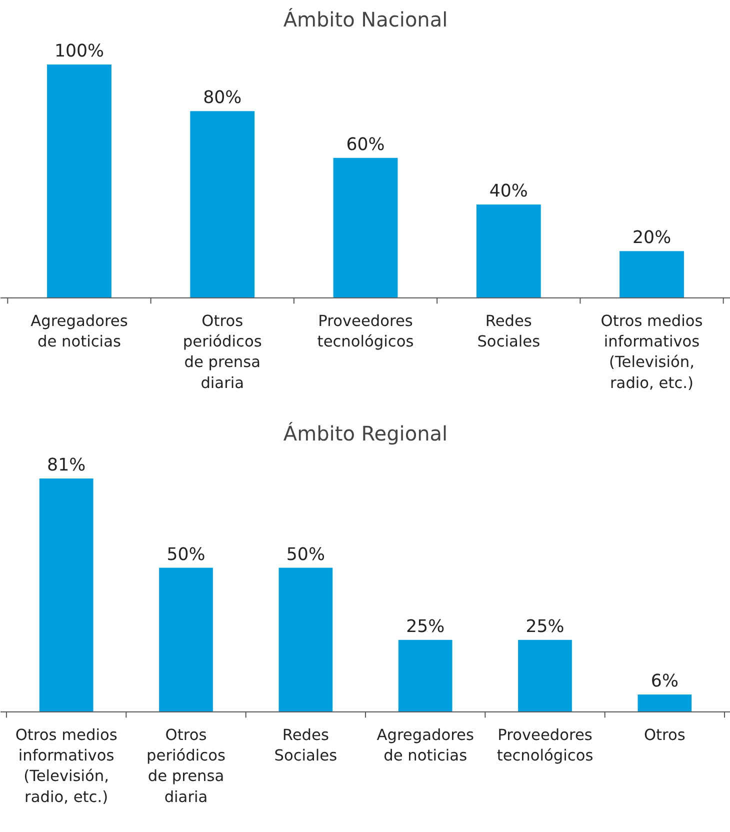 This screenshot has height=832, width=730. Describe the element at coordinates (508, 192) in the screenshot. I see `data-label: 40%` at that location.